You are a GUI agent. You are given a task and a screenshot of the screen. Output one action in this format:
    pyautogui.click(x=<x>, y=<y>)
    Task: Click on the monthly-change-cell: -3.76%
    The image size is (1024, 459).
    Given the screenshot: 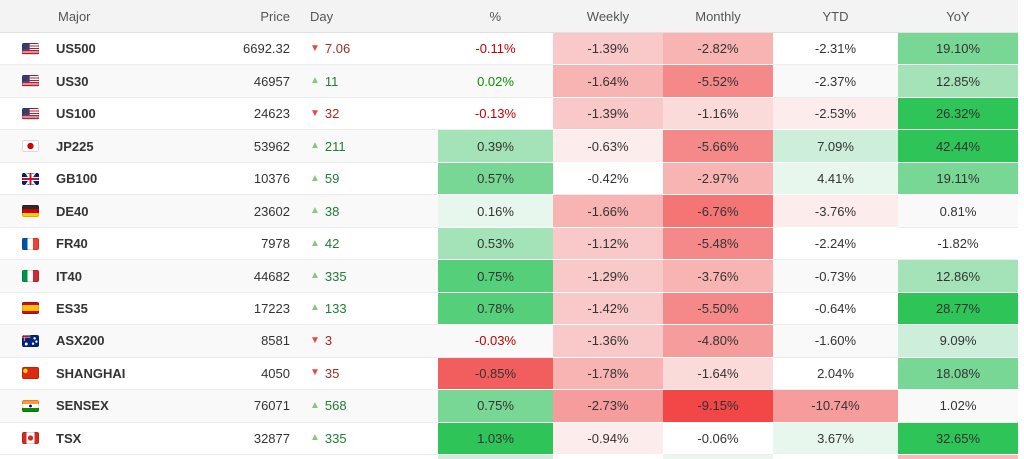 What is the action you would take?
    pyautogui.click(x=718, y=276)
    